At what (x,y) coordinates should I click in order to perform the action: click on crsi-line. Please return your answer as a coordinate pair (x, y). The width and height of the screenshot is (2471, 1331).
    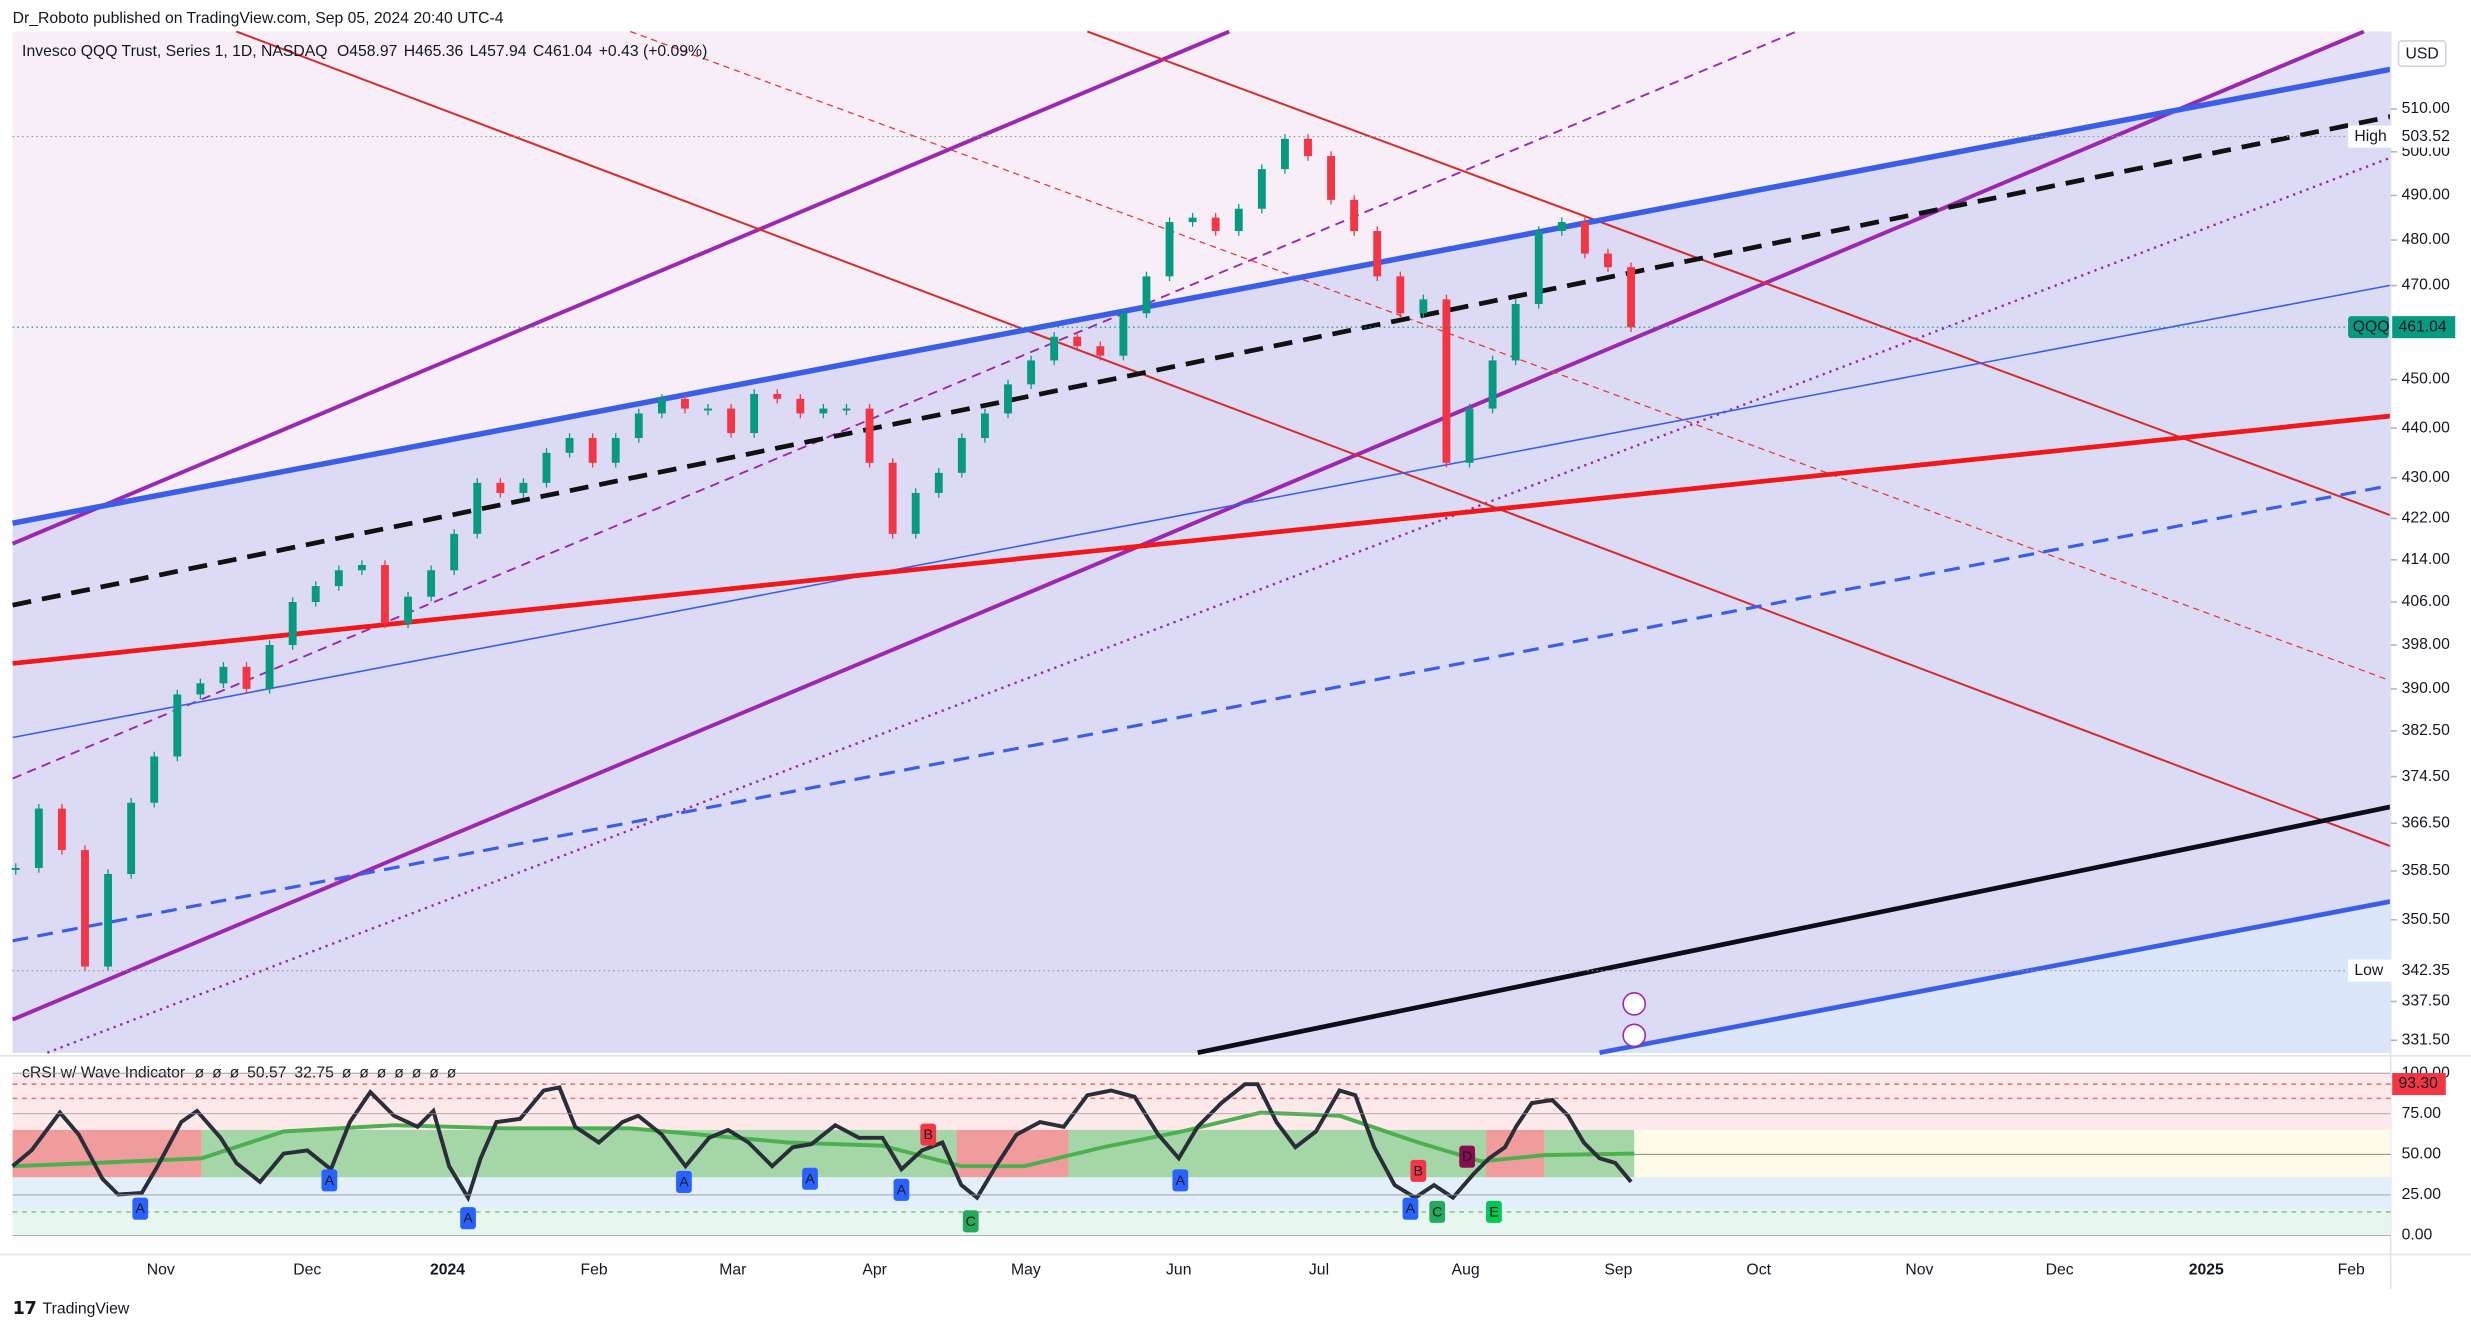
    Looking at the image, I should click on (822, 1142).